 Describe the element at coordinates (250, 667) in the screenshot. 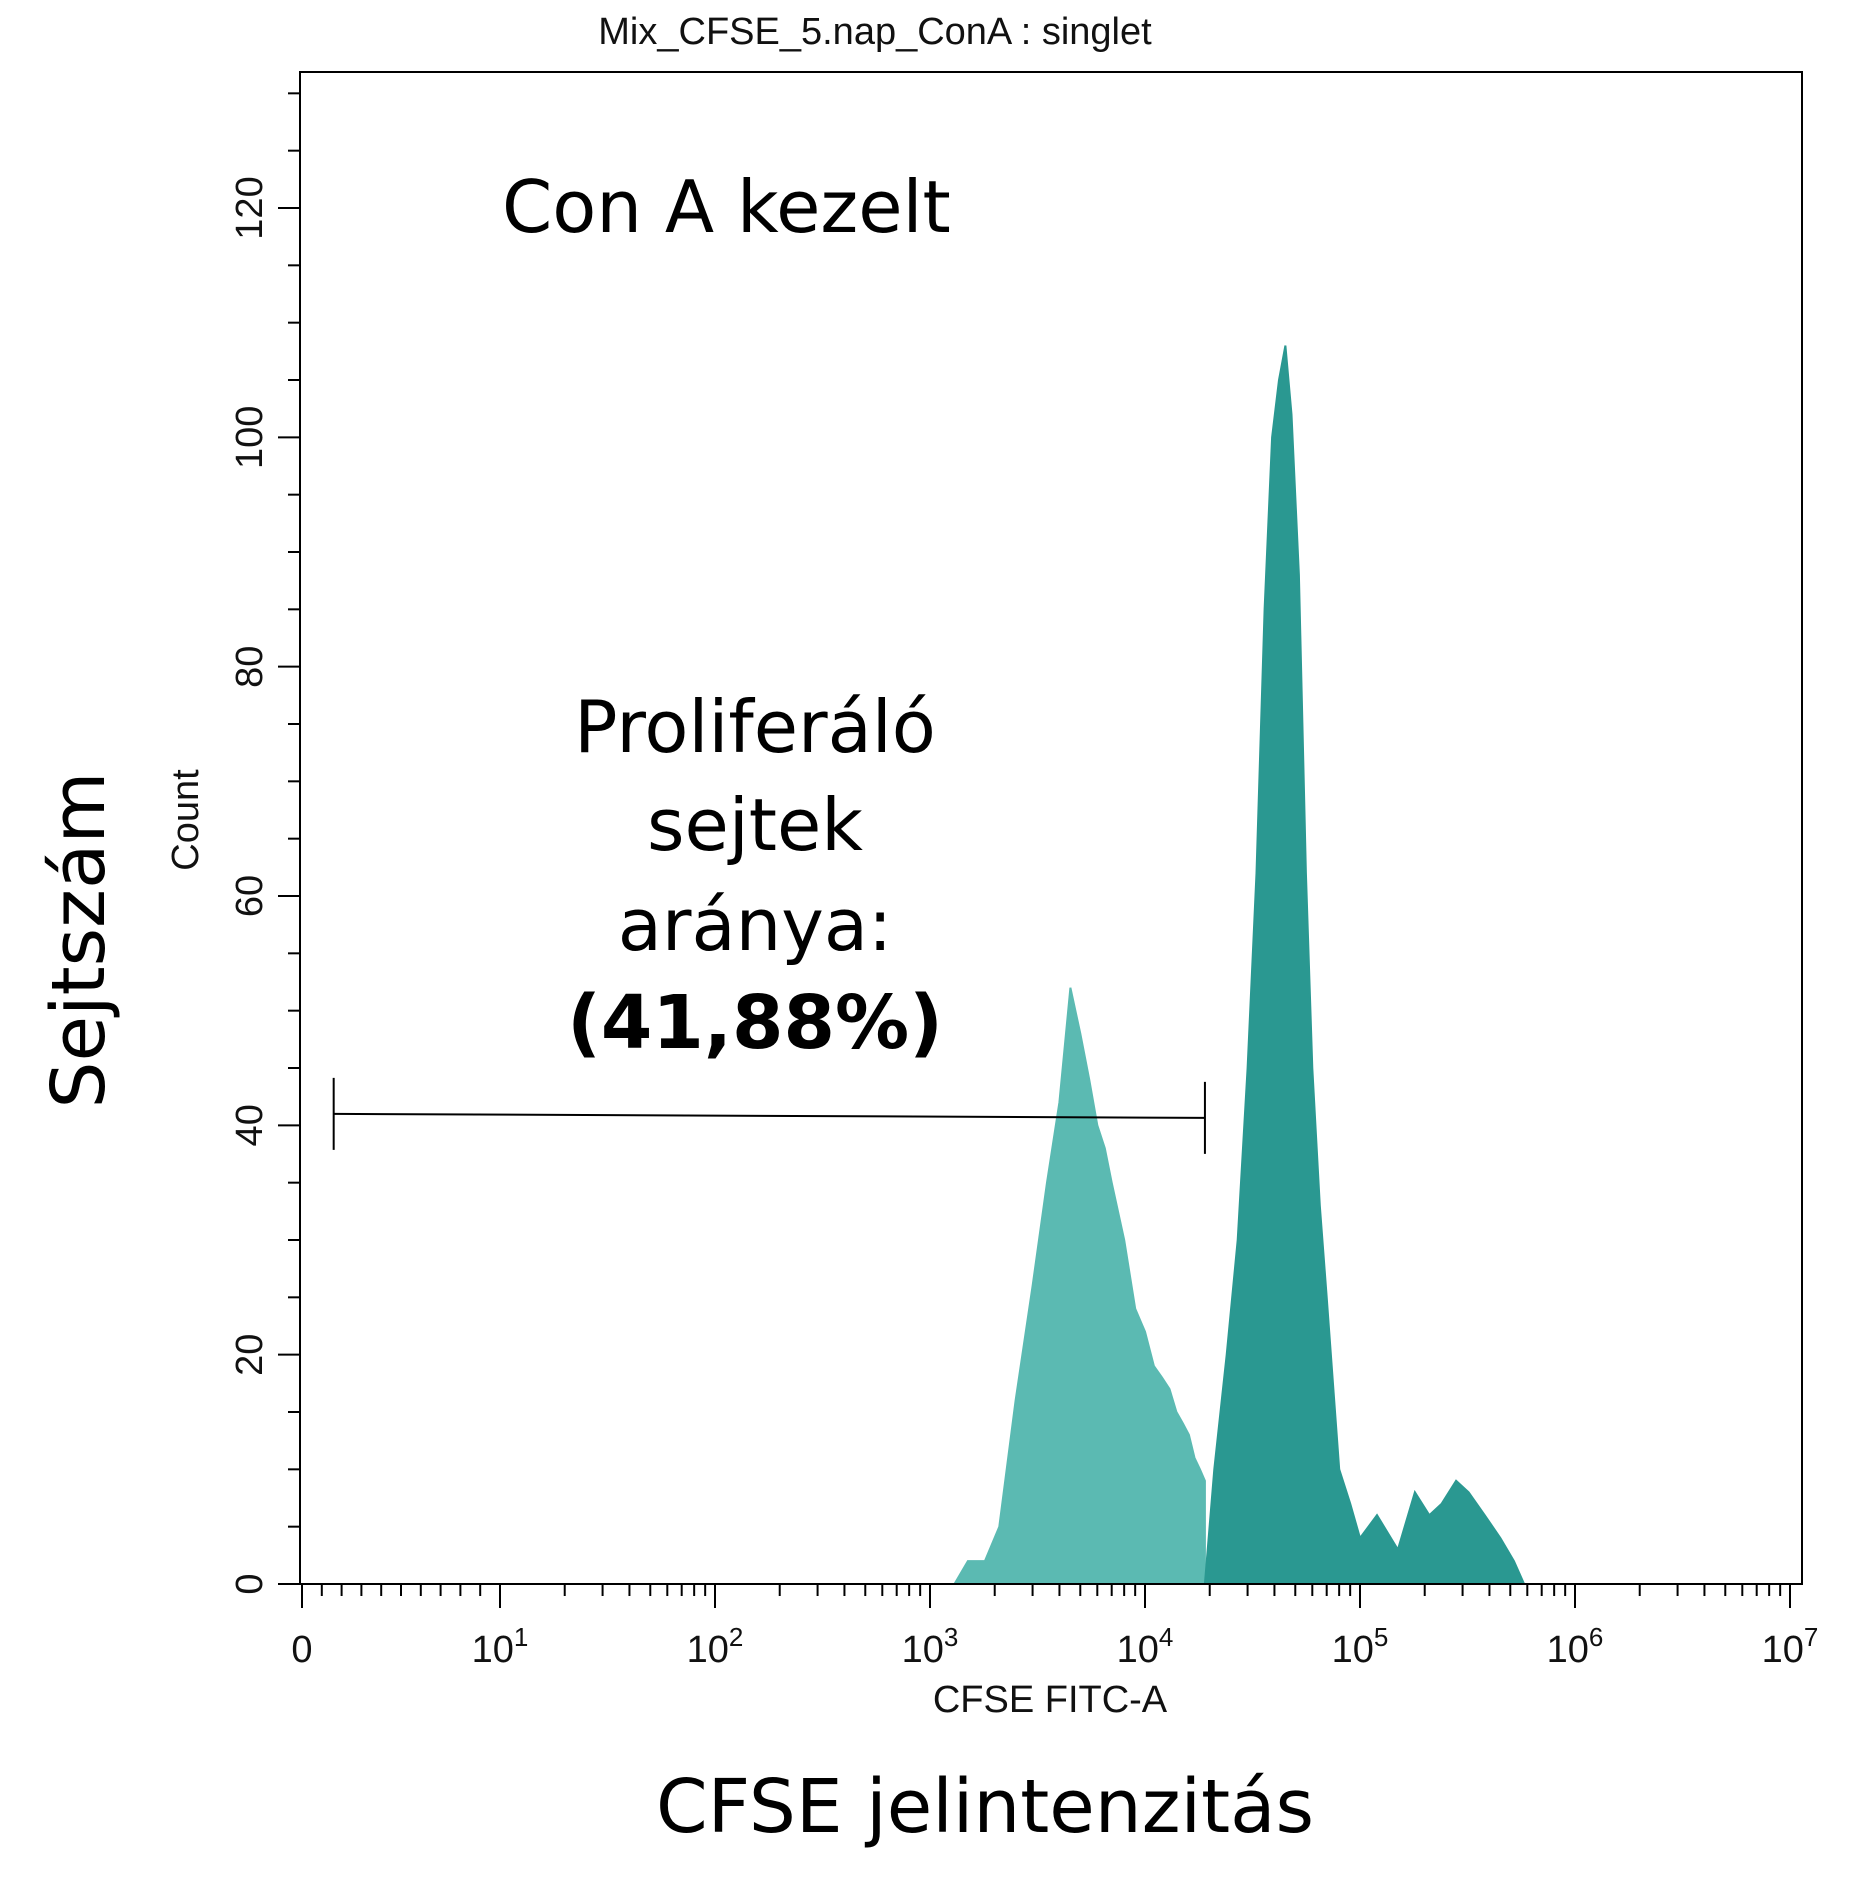

I see `y-tick-label: 80` at that location.